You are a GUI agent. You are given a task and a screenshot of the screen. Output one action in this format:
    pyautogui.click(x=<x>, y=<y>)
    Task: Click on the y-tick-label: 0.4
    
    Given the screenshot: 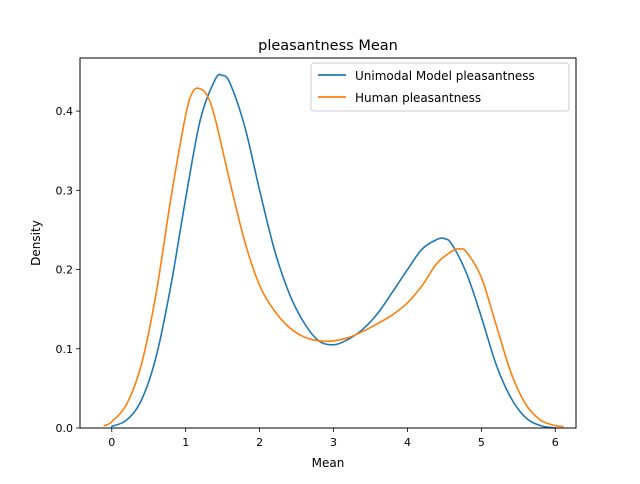 What is the action you would take?
    pyautogui.click(x=65, y=111)
    